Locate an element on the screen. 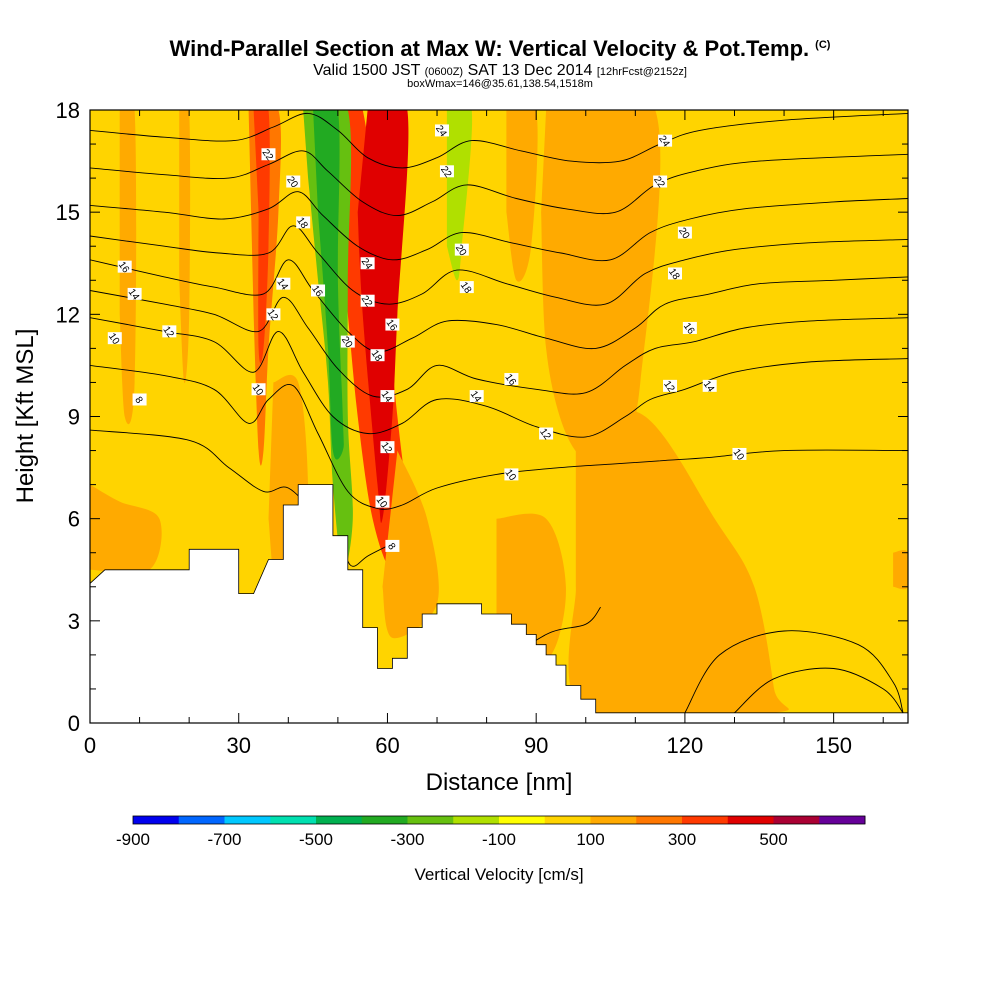 The image size is (1000, 1000). y-tick-label: 18 is located at coordinates (68, 110).